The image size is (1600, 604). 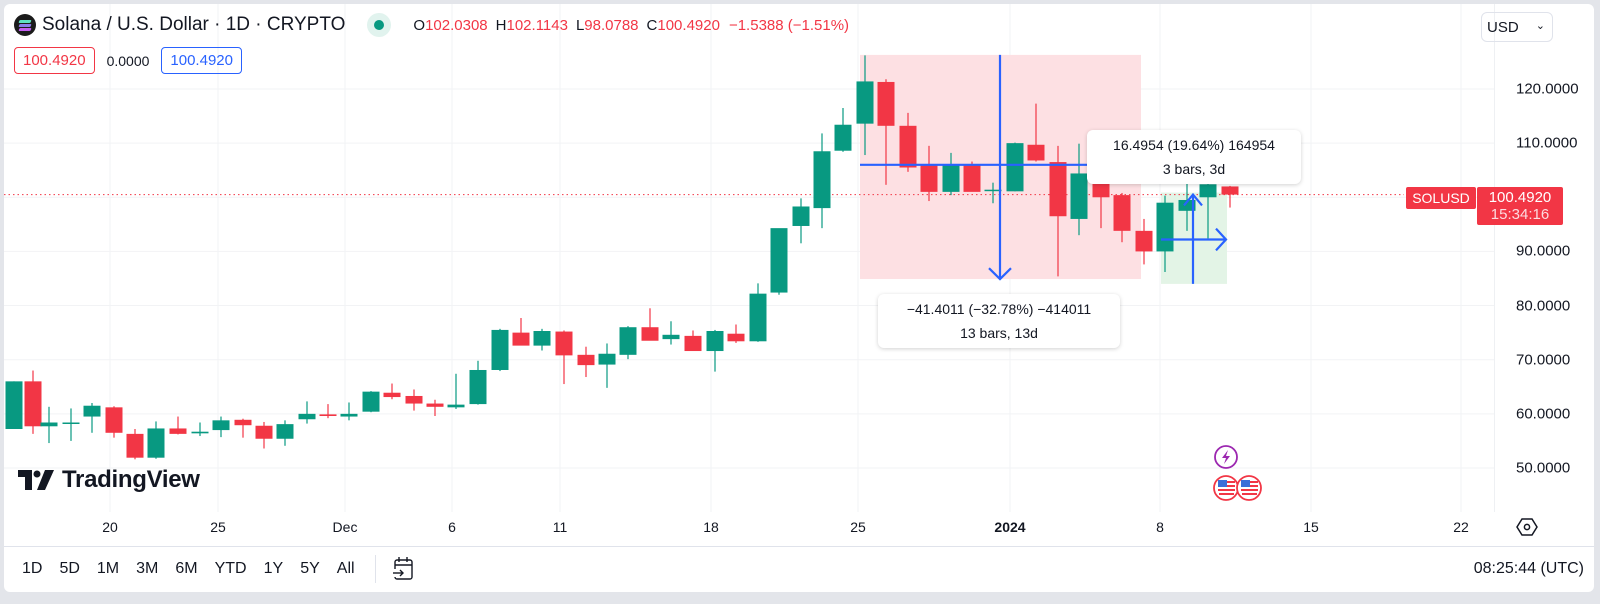 I want to click on range-6m-button: 6M, so click(x=186, y=568).